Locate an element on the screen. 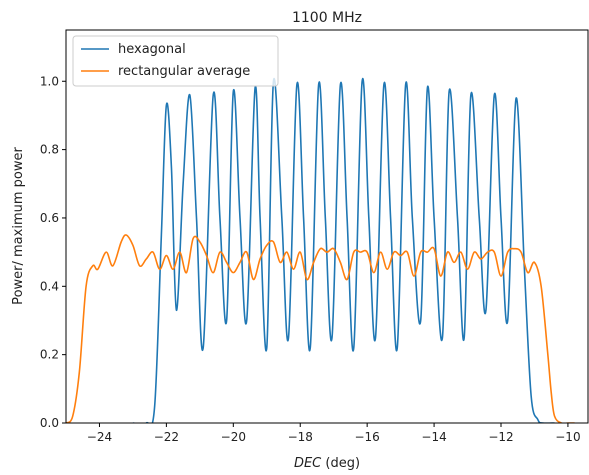 Image resolution: width=589 pixels, height=475 pixels. y-axis-label: Power/ maximum power is located at coordinates (18, 226).